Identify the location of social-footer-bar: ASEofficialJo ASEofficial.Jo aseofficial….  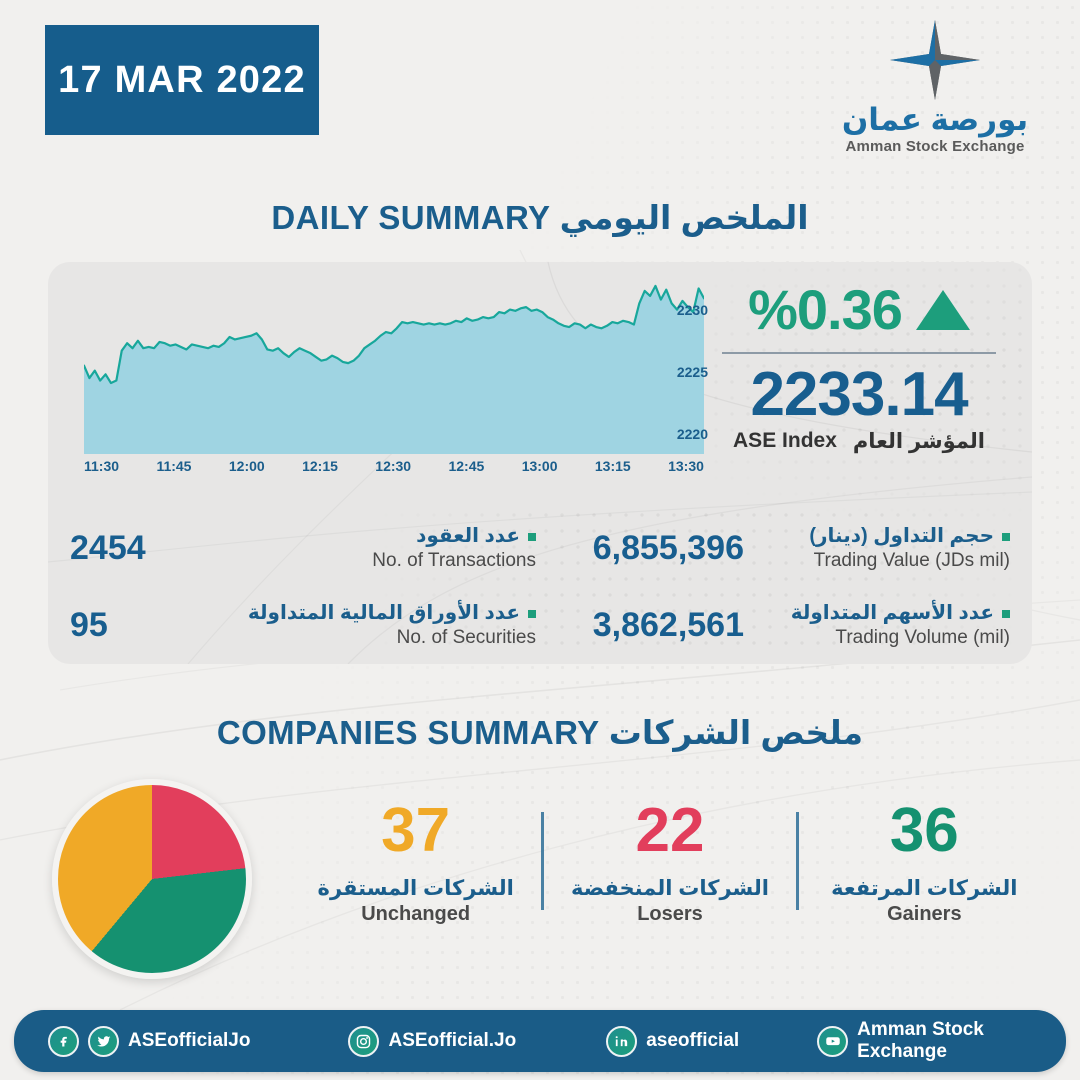
(540, 1041).